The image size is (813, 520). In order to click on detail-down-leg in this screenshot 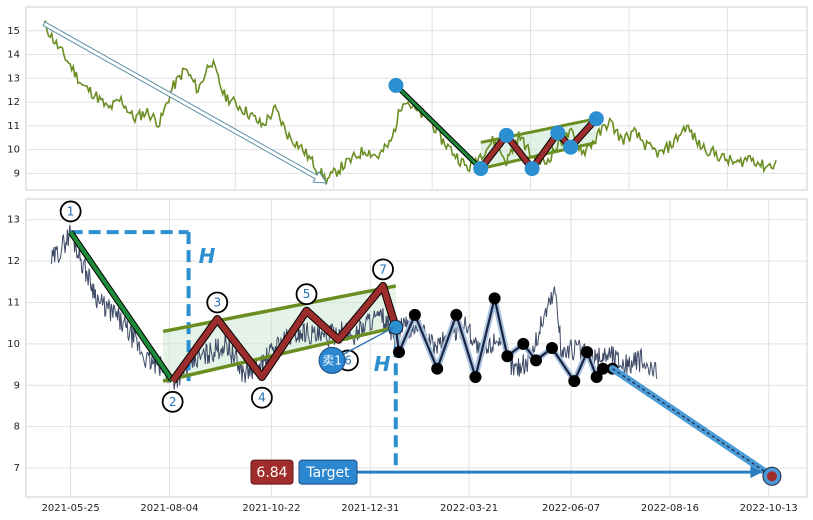, I will do `click(121, 306)`.